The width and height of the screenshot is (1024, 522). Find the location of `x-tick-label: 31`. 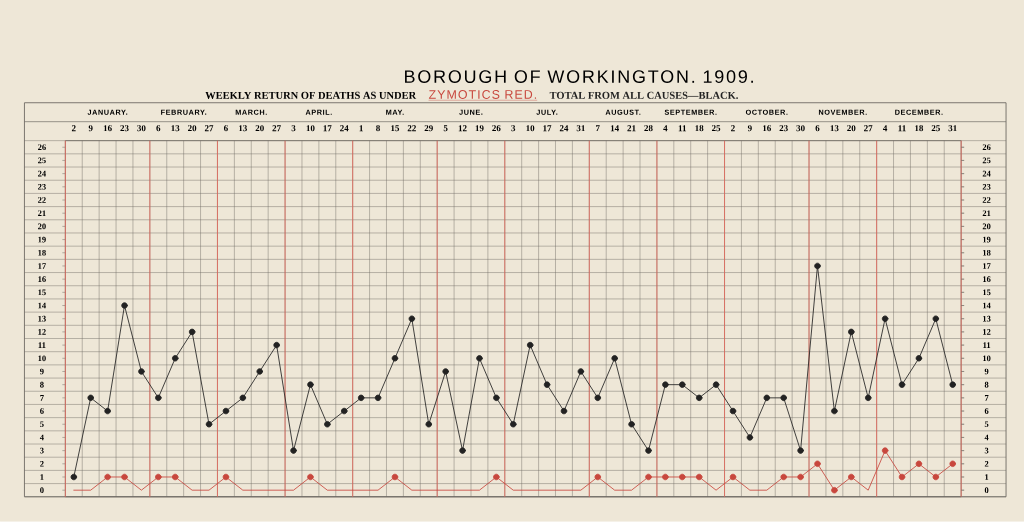

x-tick-label: 31 is located at coordinates (580, 128).